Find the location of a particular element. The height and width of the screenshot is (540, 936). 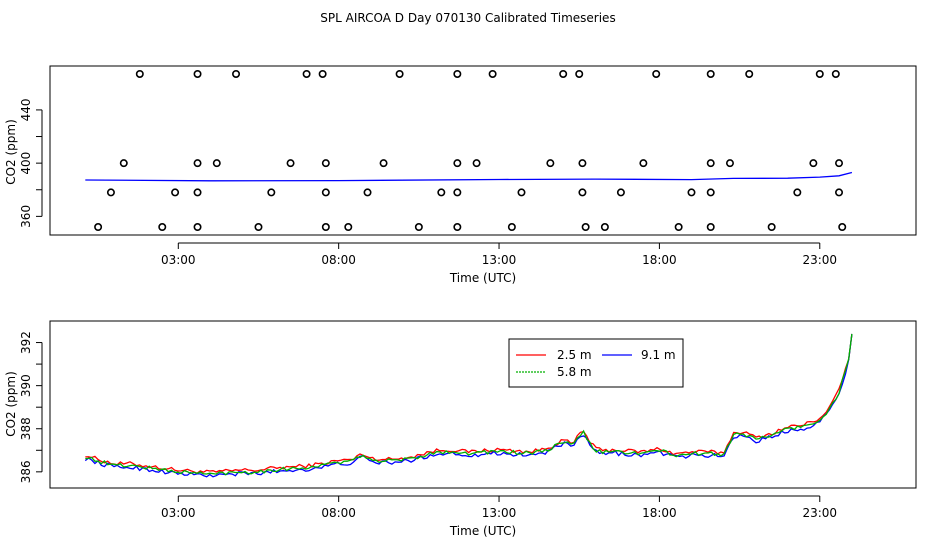

y-tick-label: 390 is located at coordinates (26, 385).